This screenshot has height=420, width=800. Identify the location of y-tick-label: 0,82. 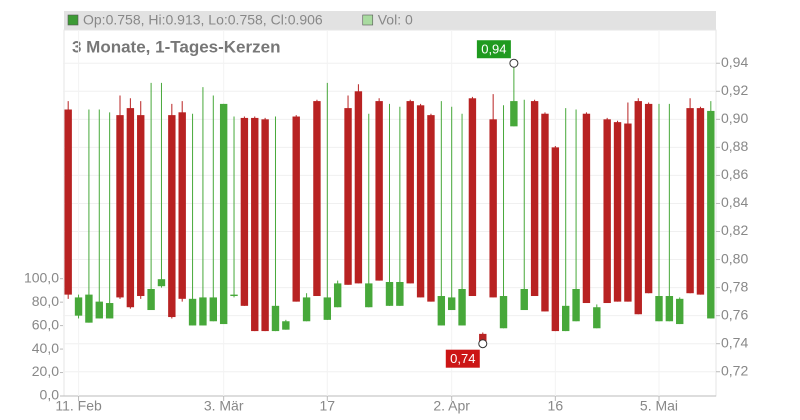
(734, 230).